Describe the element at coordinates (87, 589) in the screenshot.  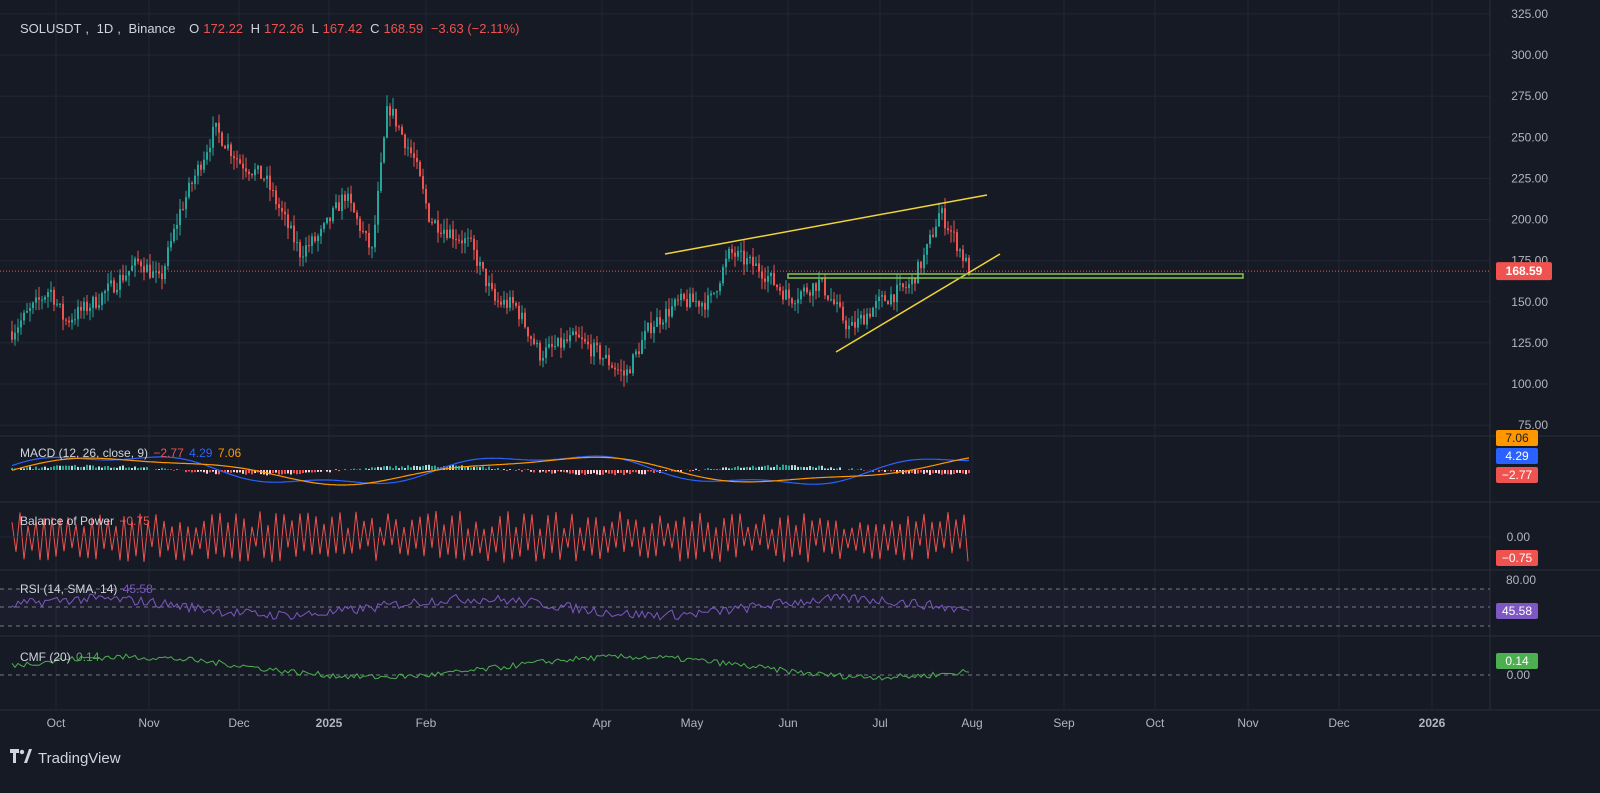
I see `rsi-legend: RSI (14, SMA, 14) 45.58` at that location.